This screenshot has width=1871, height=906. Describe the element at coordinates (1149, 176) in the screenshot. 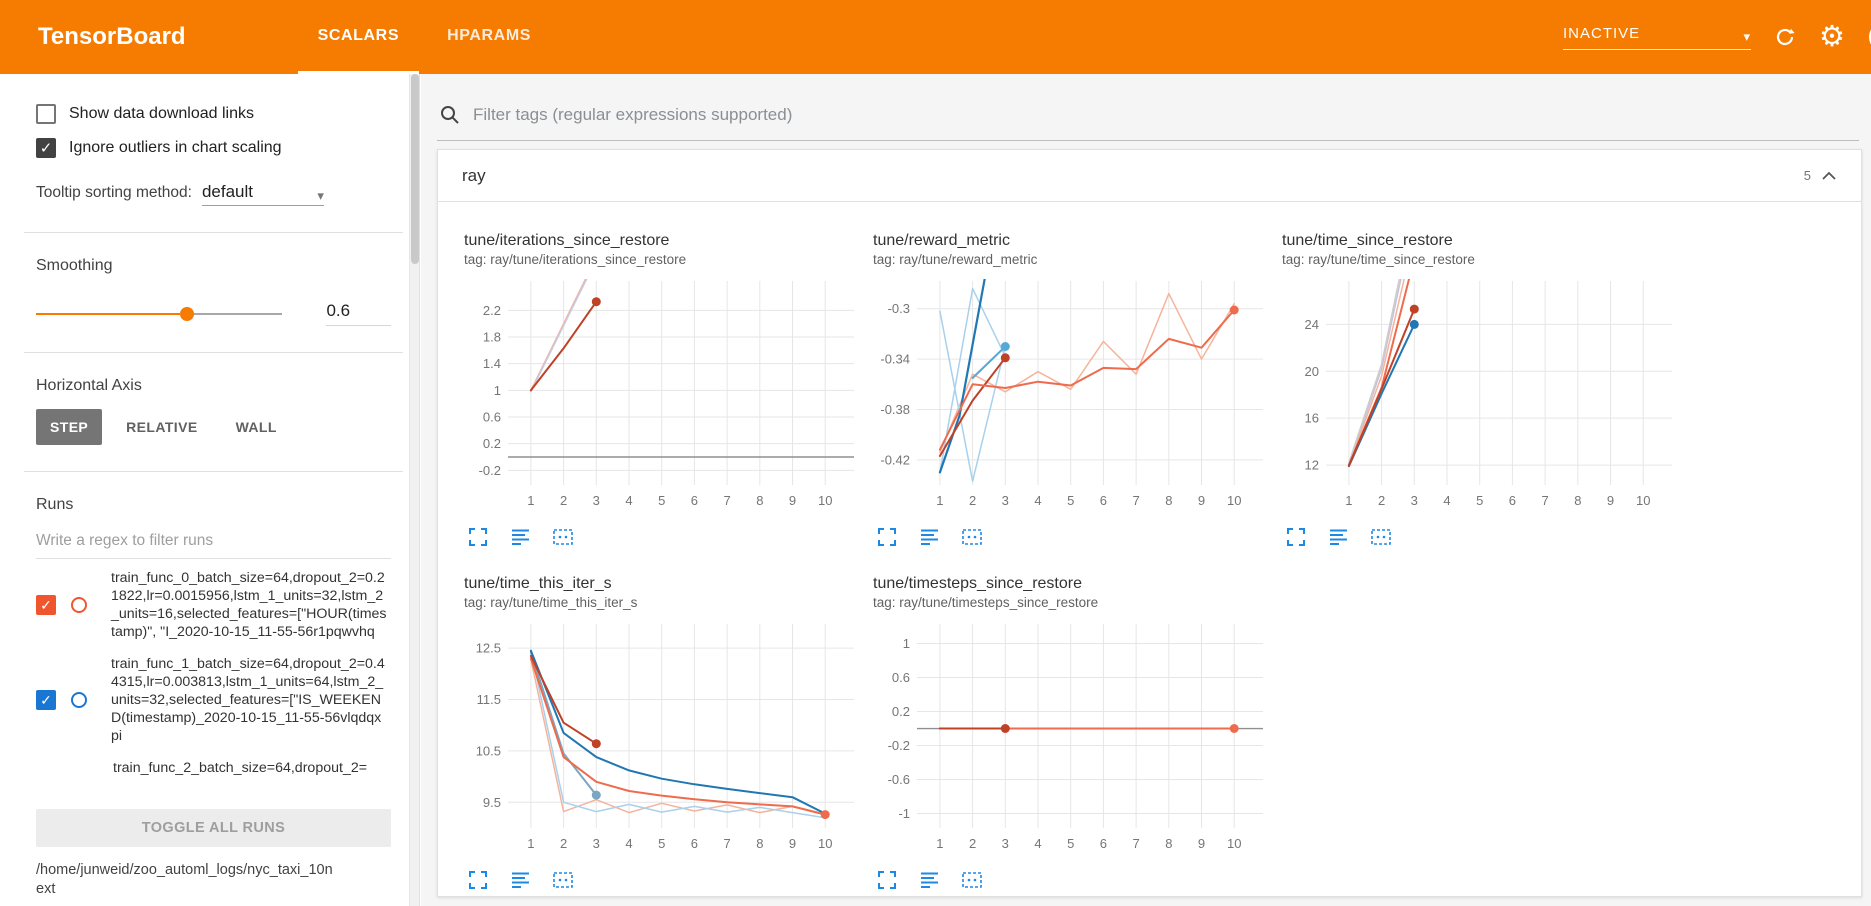

I see `category-header: ray 5` at that location.